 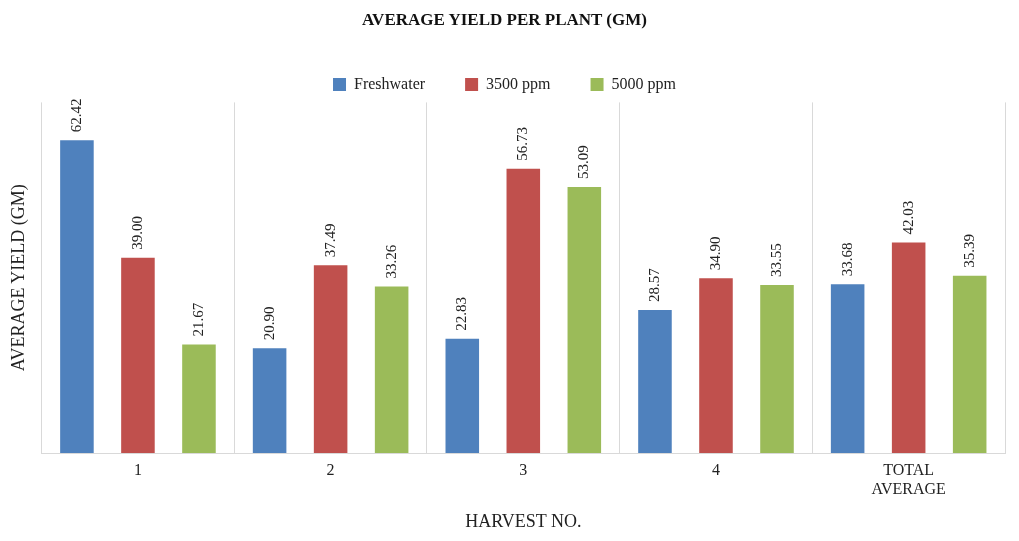 I want to click on data-label: 39.00, so click(x=136, y=232).